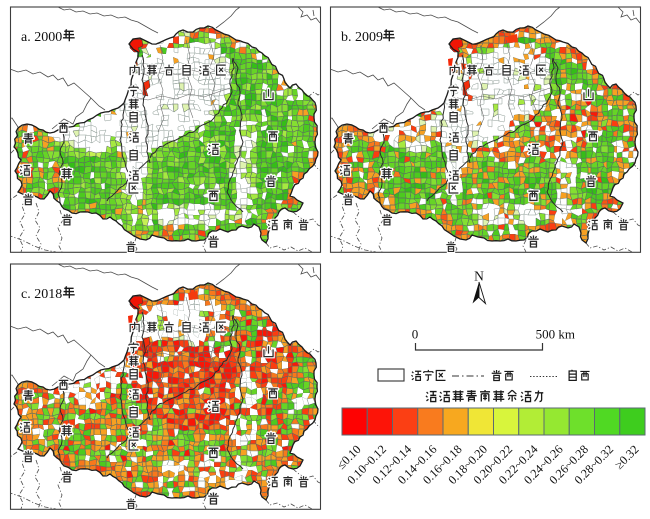  I want to click on svg-text: a. 2000, so click(41, 37).